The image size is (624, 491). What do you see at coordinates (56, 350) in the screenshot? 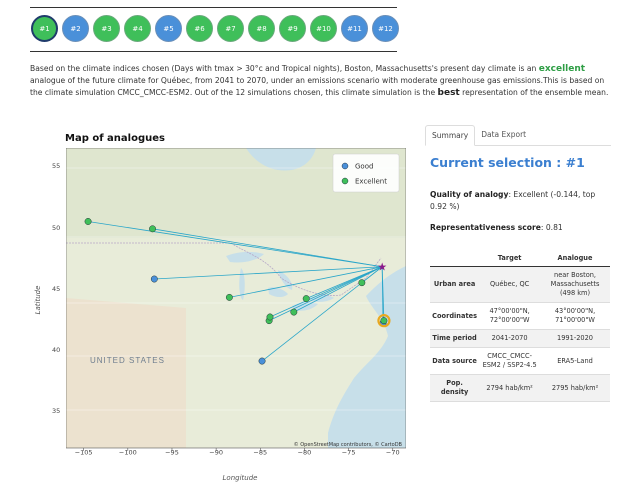
I see `y-tick-label: 40` at bounding box center [56, 350].